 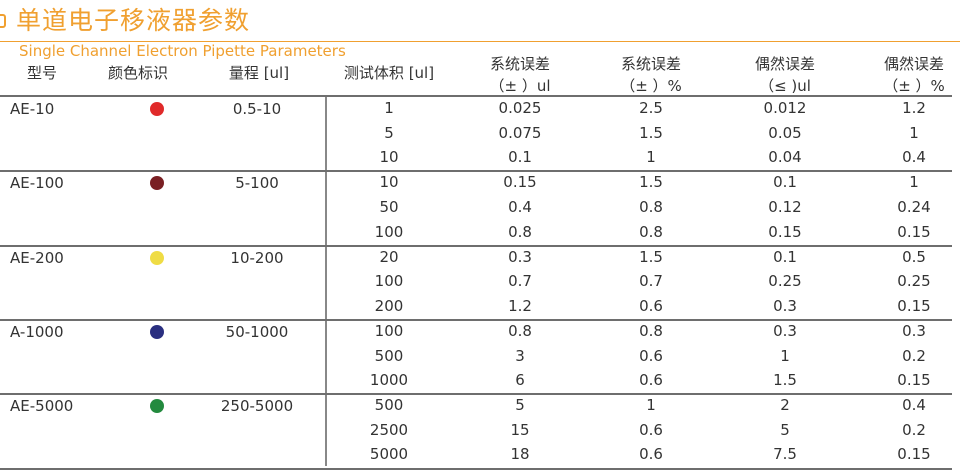 I want to click on cell-rand-err-ul: 0.04, so click(x=785, y=157).